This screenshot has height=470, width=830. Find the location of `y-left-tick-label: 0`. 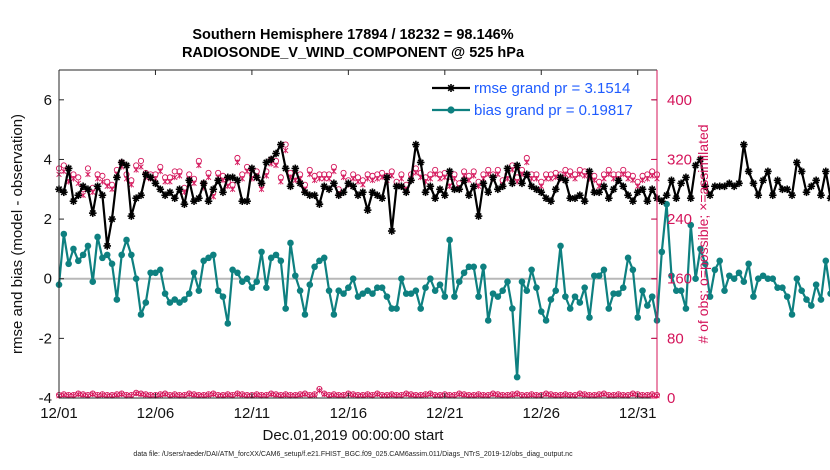

y-left-tick-label: 0 is located at coordinates (48, 279).